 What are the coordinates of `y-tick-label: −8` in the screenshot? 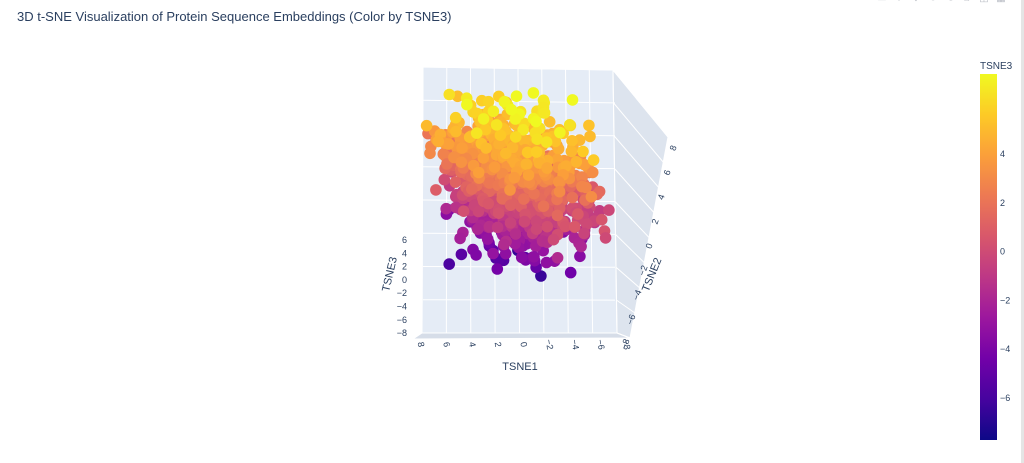 It's located at (625, 343).